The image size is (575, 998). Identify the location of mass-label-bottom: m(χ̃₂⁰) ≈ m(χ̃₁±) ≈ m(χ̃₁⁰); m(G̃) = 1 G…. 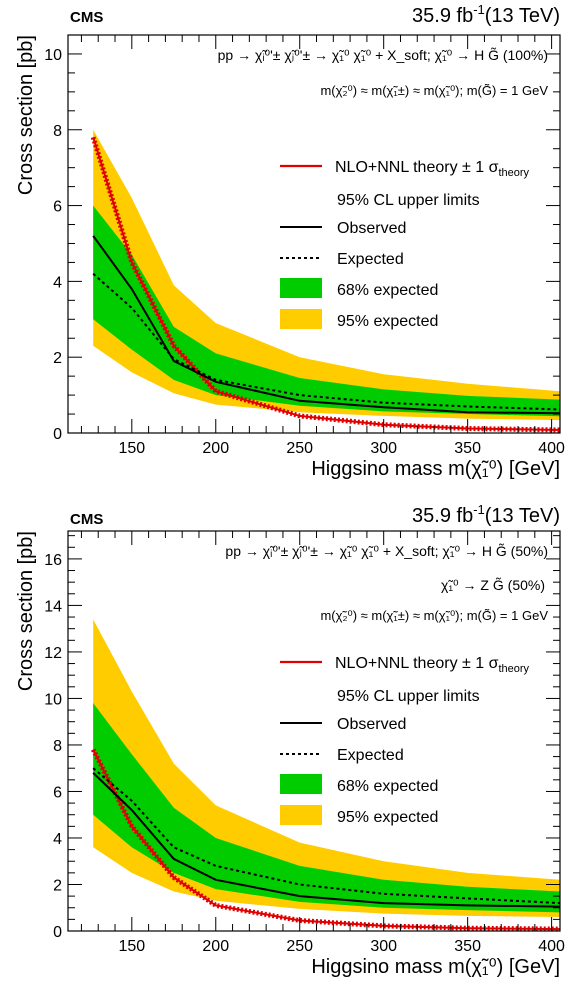
(434, 615).